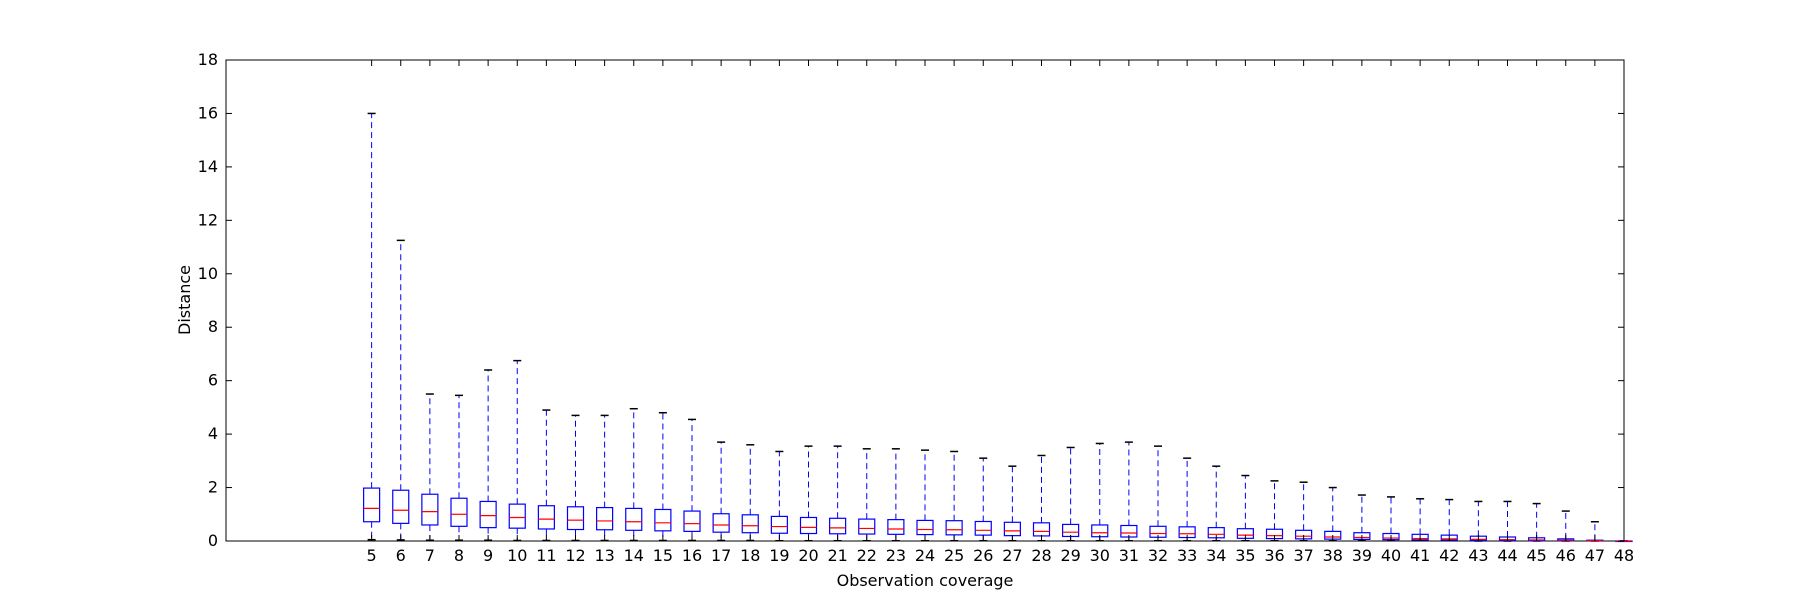  Describe the element at coordinates (372, 555) in the screenshot. I see `x-tick-label: 5` at that location.